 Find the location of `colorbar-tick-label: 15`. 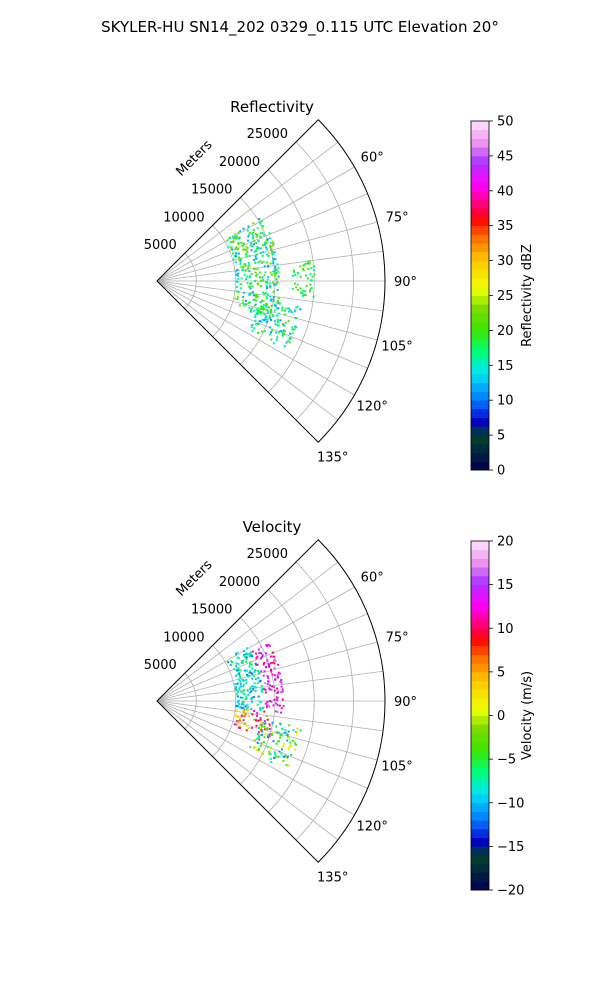

colorbar-tick-label: 15 is located at coordinates (505, 585).